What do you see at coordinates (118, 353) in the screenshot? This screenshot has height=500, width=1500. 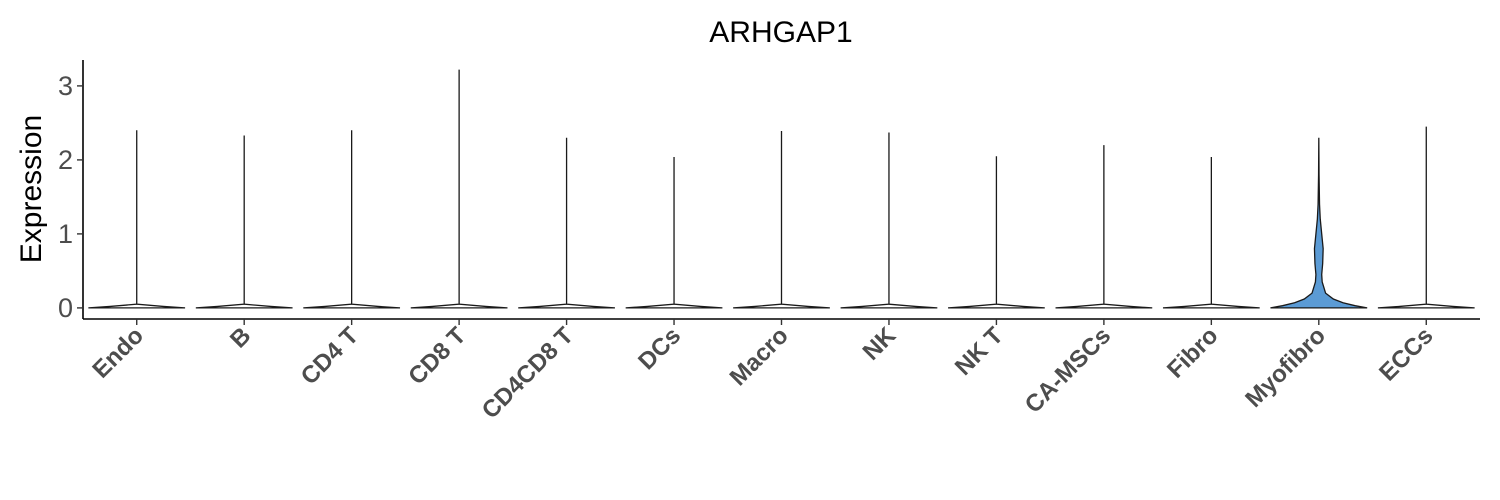 I see `x-tick-label: Endo` at bounding box center [118, 353].